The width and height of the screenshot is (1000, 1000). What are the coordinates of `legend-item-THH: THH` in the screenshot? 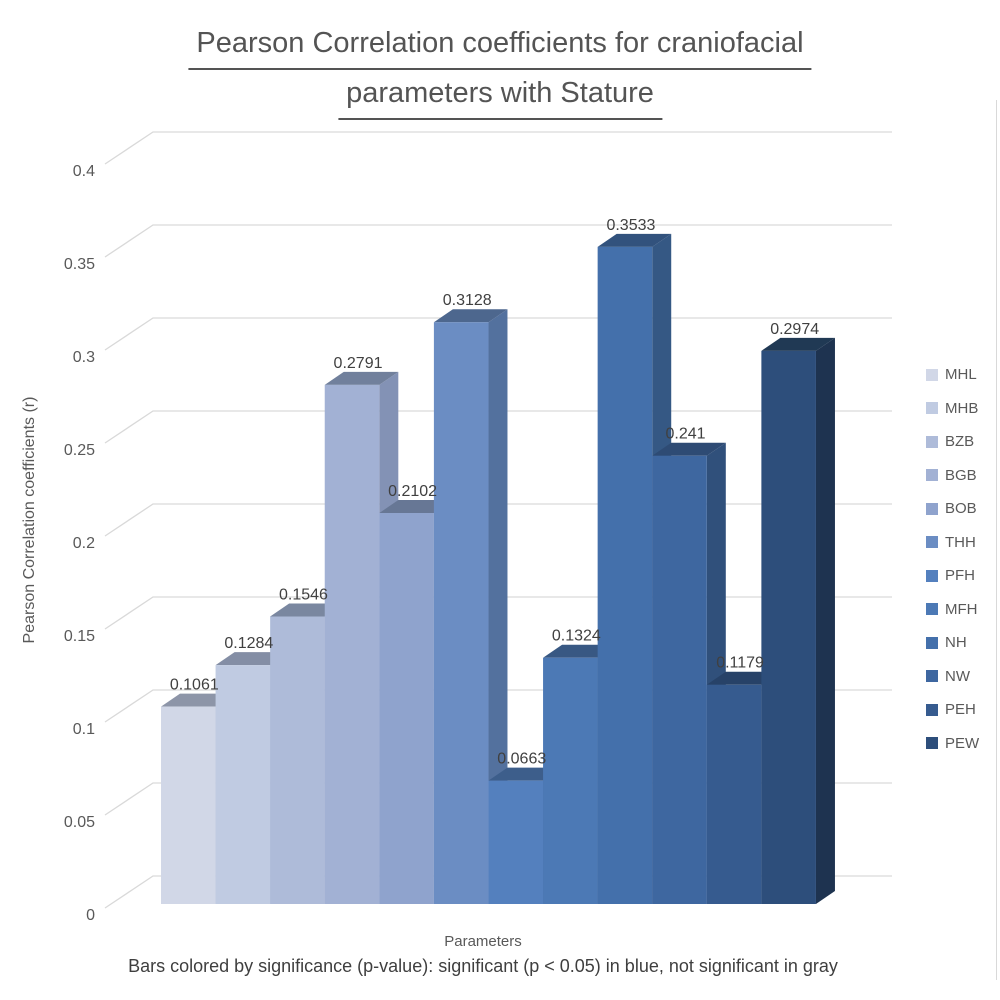 It's located at (952, 543).